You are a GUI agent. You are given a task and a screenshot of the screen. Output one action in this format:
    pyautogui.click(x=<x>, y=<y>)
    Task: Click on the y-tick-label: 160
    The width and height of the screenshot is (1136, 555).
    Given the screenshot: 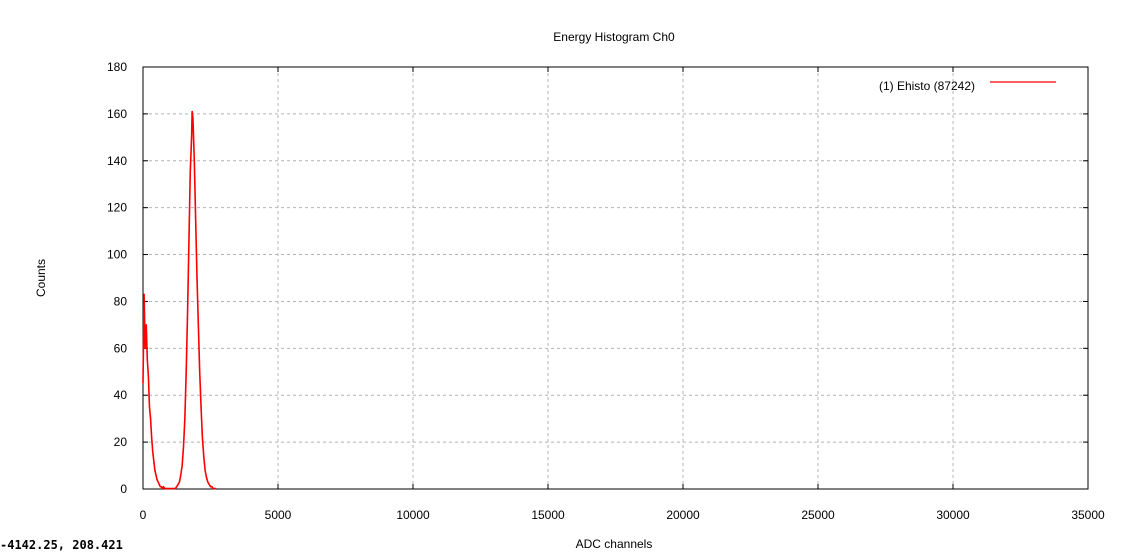 What is the action you would take?
    pyautogui.click(x=117, y=114)
    